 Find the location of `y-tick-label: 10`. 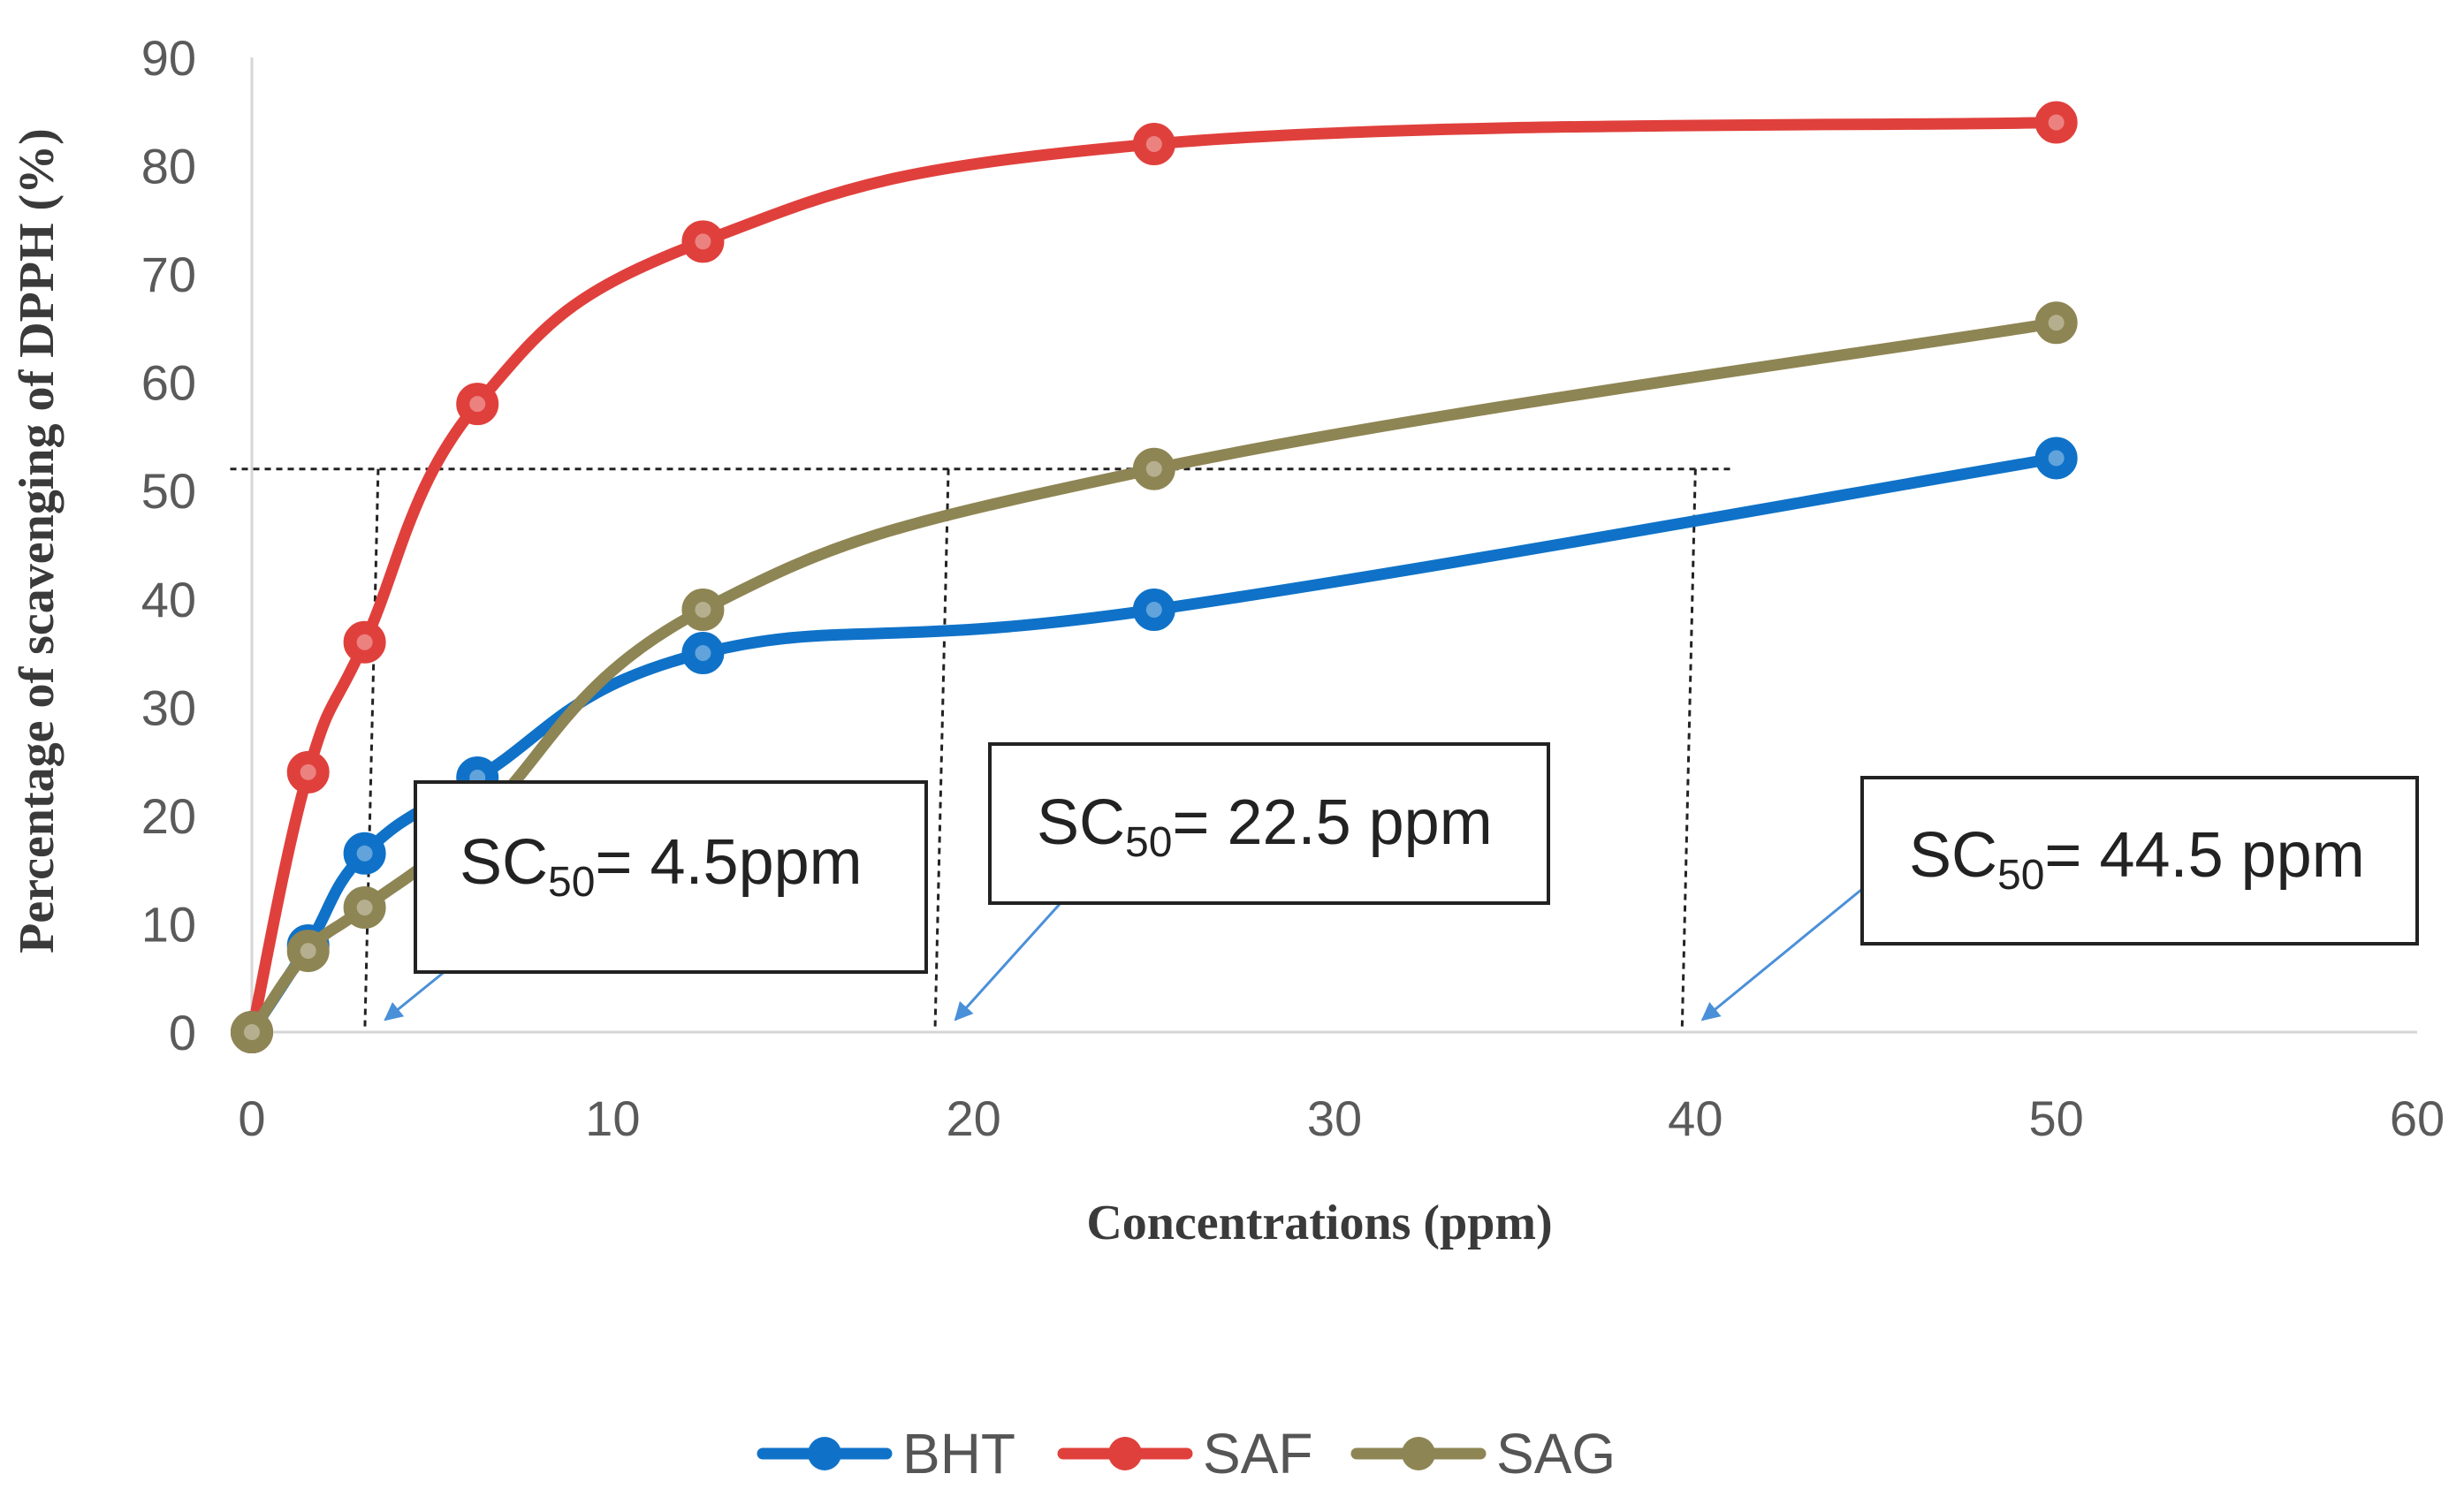

y-tick-label: 10 is located at coordinates (169, 924).